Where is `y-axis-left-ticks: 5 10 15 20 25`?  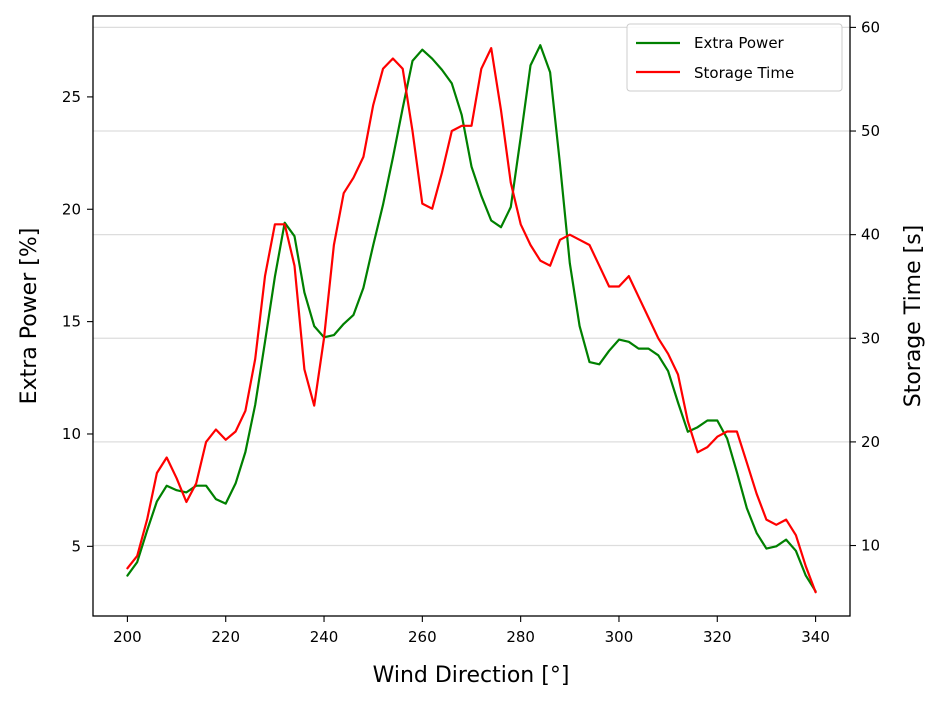 y-axis-left-ticks: 5 10 15 20 25 is located at coordinates (77, 321).